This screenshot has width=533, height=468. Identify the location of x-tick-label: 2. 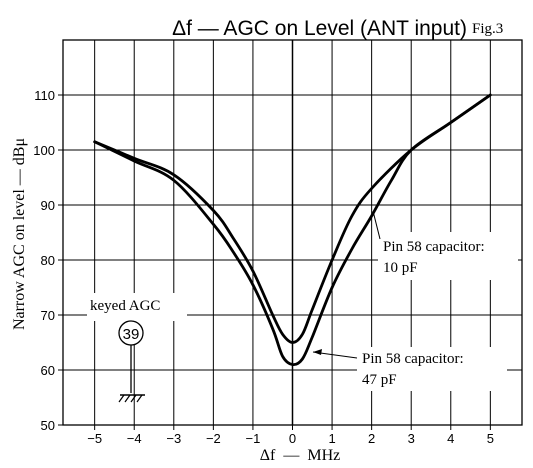
(371, 438).